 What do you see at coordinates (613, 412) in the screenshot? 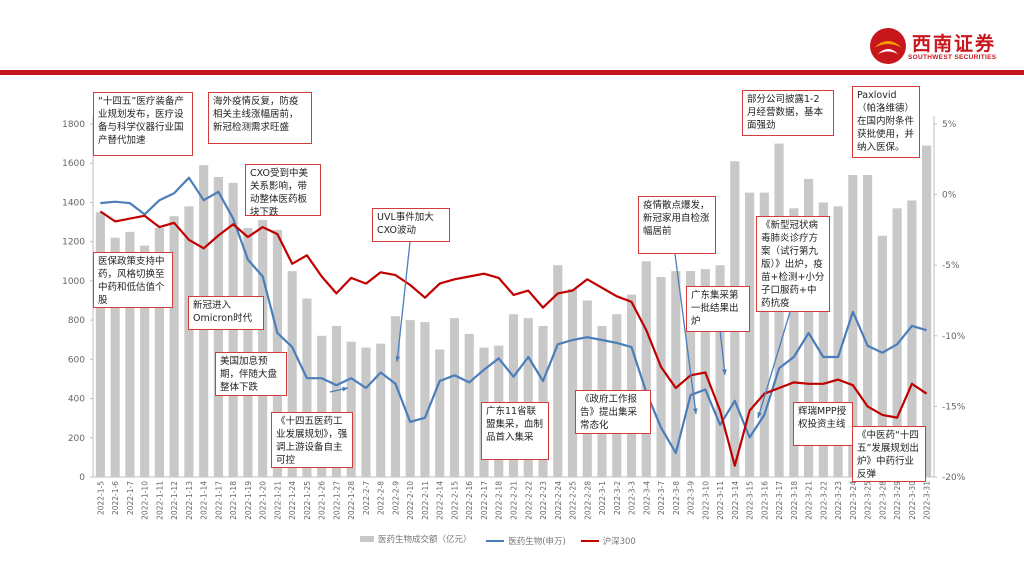
I see `note-gov-work-report: 《政府工作报告》提出集采常态化` at bounding box center [613, 412].